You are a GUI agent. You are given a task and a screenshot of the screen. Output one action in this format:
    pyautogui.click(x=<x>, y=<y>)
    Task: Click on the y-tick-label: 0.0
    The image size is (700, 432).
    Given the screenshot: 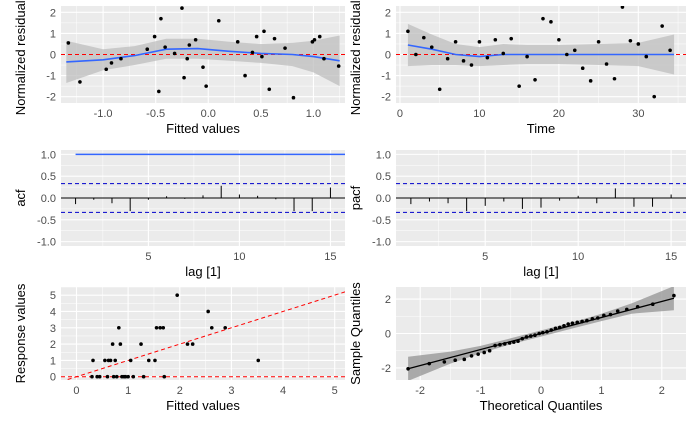 What is the action you would take?
    pyautogui.click(x=383, y=199)
    